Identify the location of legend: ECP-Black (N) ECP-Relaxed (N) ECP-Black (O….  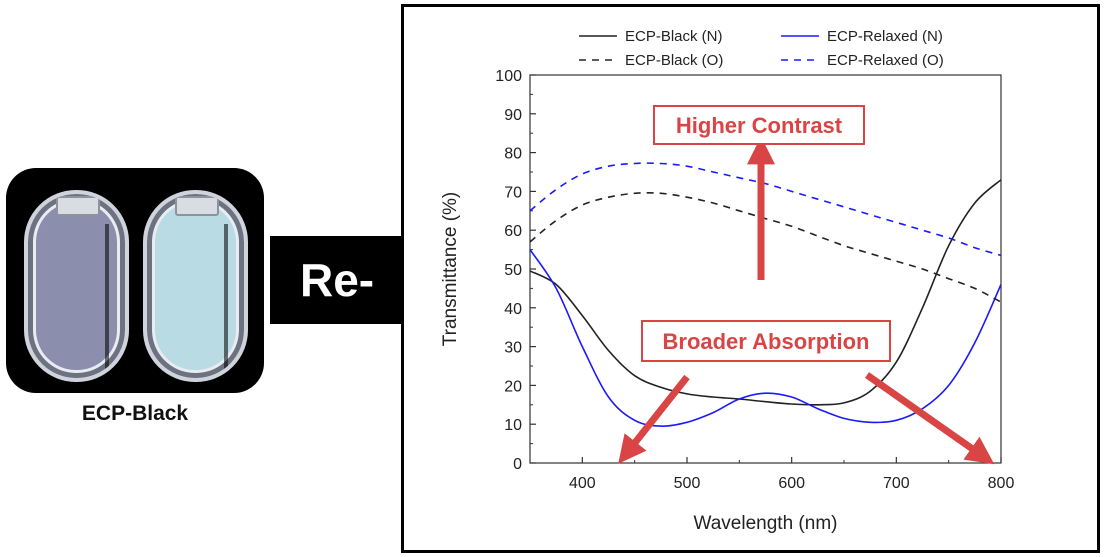
(761, 48).